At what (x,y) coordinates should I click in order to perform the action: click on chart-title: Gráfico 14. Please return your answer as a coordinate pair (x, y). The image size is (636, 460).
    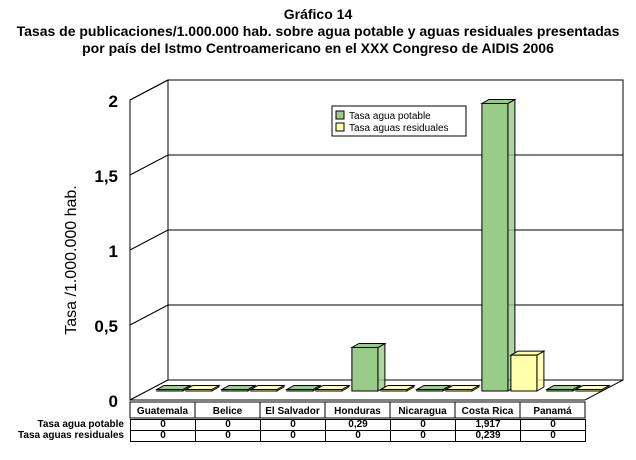
    Looking at the image, I should click on (318, 14).